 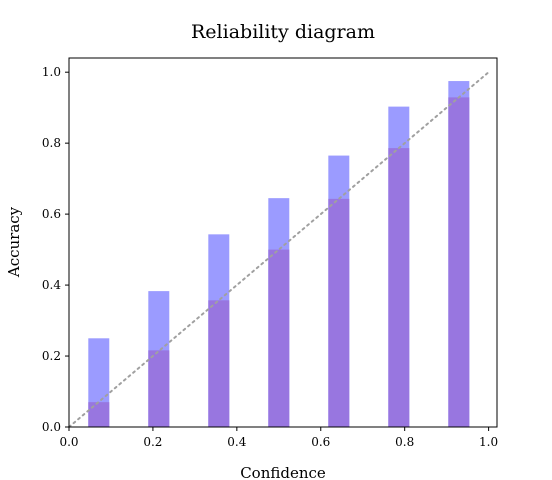 What do you see at coordinates (51, 285) in the screenshot?
I see `y-tick-label: 0.4` at bounding box center [51, 285].